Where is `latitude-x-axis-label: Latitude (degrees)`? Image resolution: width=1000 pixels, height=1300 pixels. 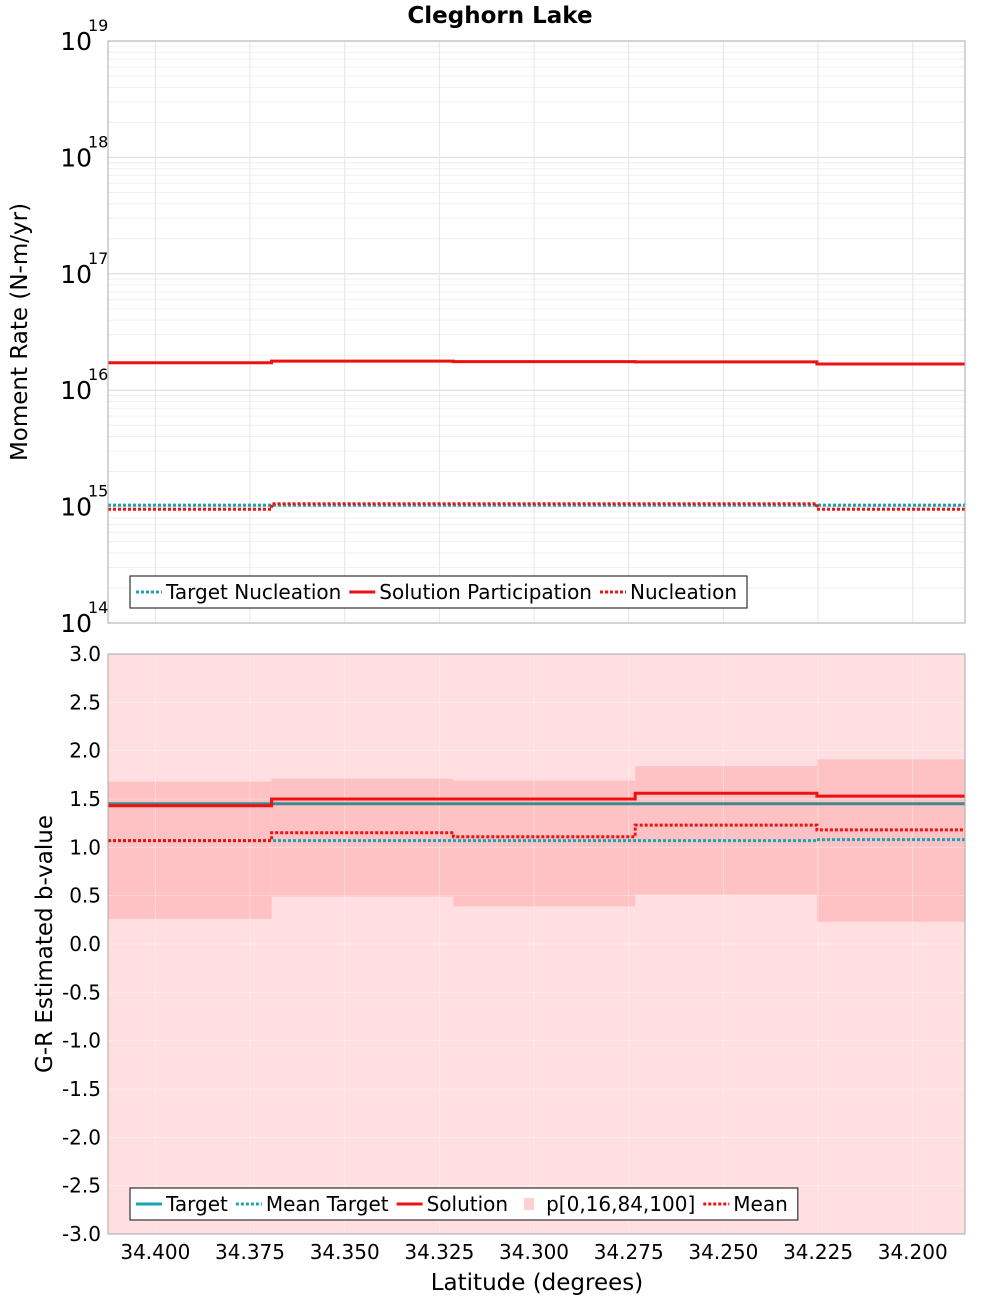
latitude-x-axis-label: Latitude (degrees) is located at coordinates (537, 1283).